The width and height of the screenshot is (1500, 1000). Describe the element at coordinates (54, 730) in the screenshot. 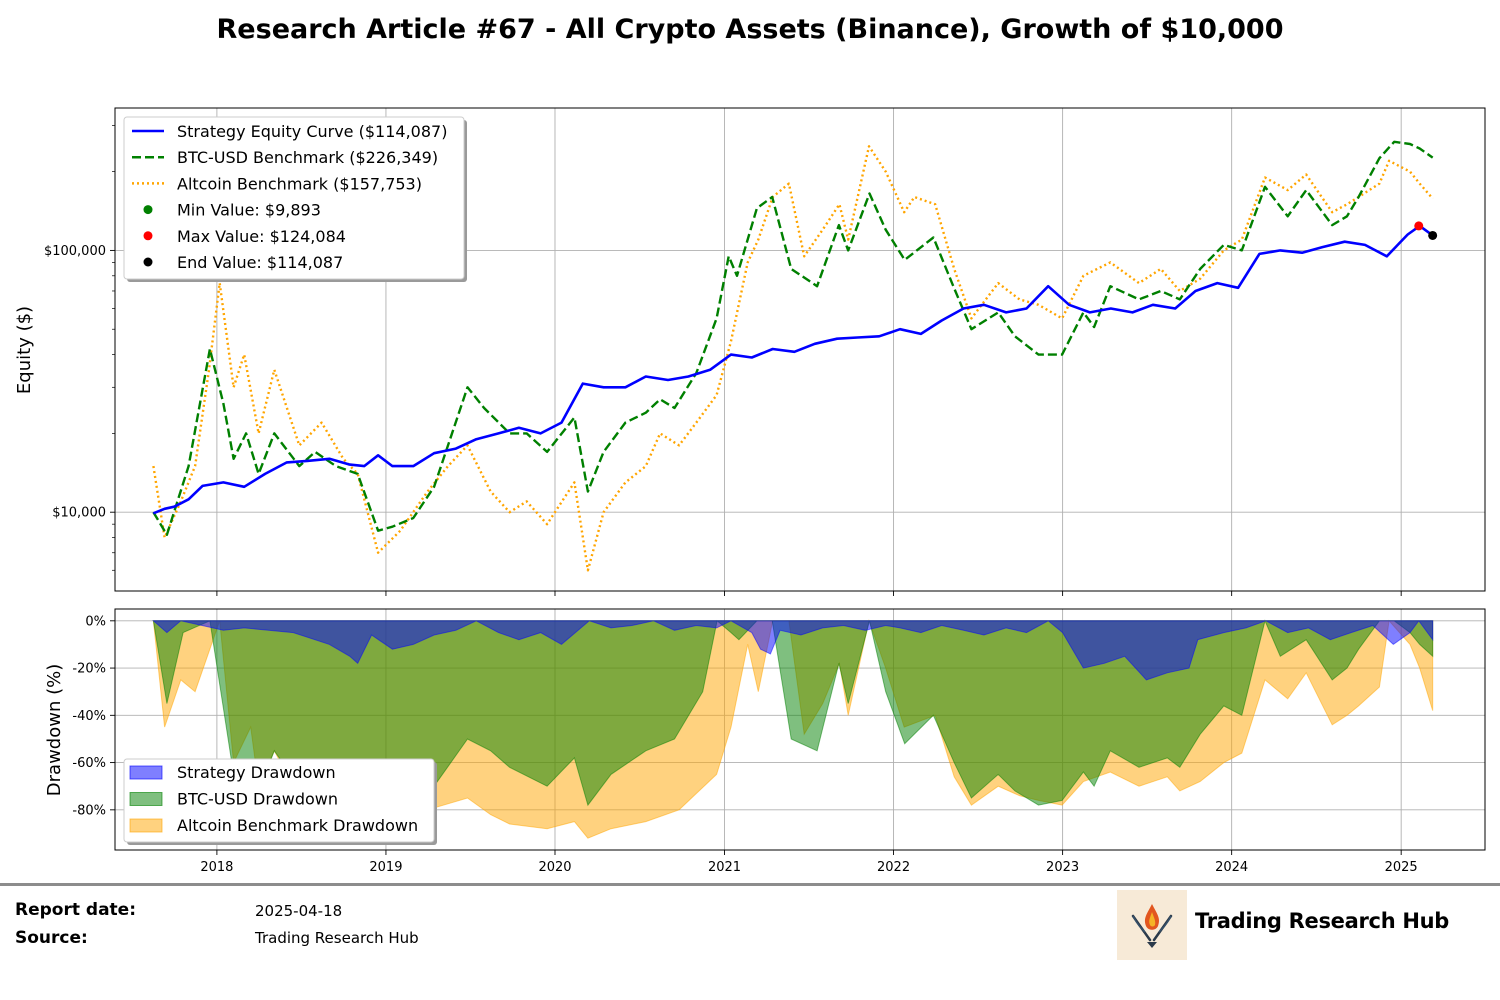

I see `drawdown-y-axis-label: Drawdown (%)` at that location.